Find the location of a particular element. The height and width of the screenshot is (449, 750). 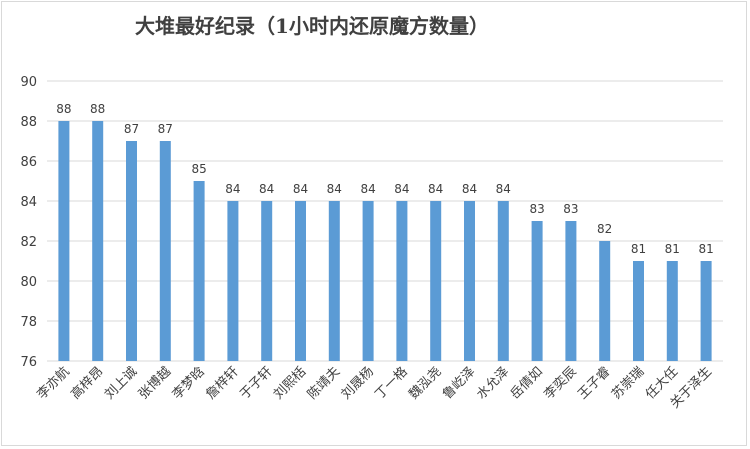

category-label: 李梦晗 is located at coordinates (188, 383).